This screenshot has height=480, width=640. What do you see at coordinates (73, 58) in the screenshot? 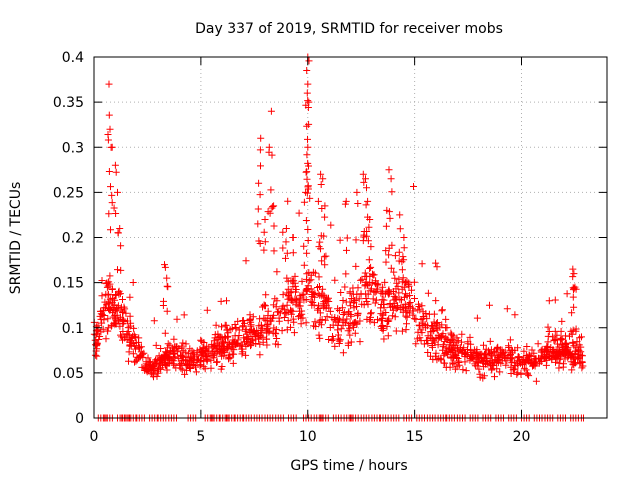
I see `y-tick-label: 0.4` at bounding box center [73, 58].